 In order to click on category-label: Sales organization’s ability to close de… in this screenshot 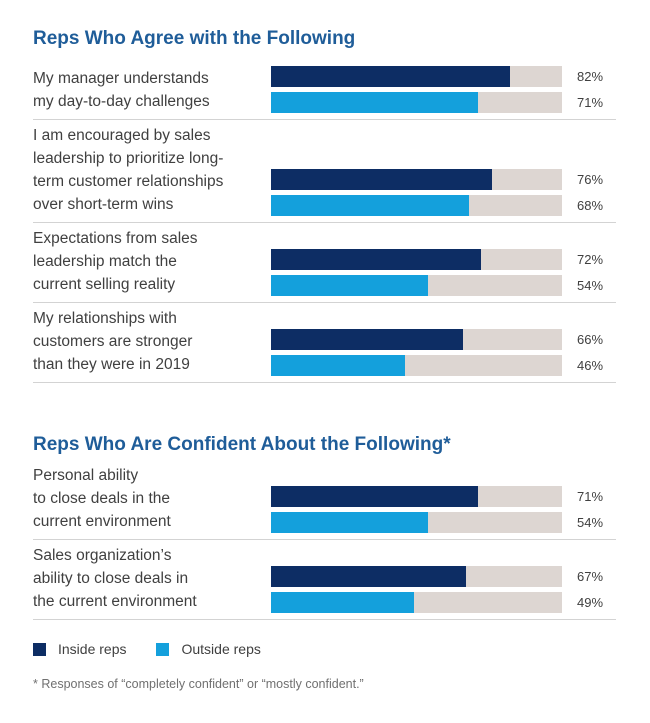, I will do `click(115, 578)`.